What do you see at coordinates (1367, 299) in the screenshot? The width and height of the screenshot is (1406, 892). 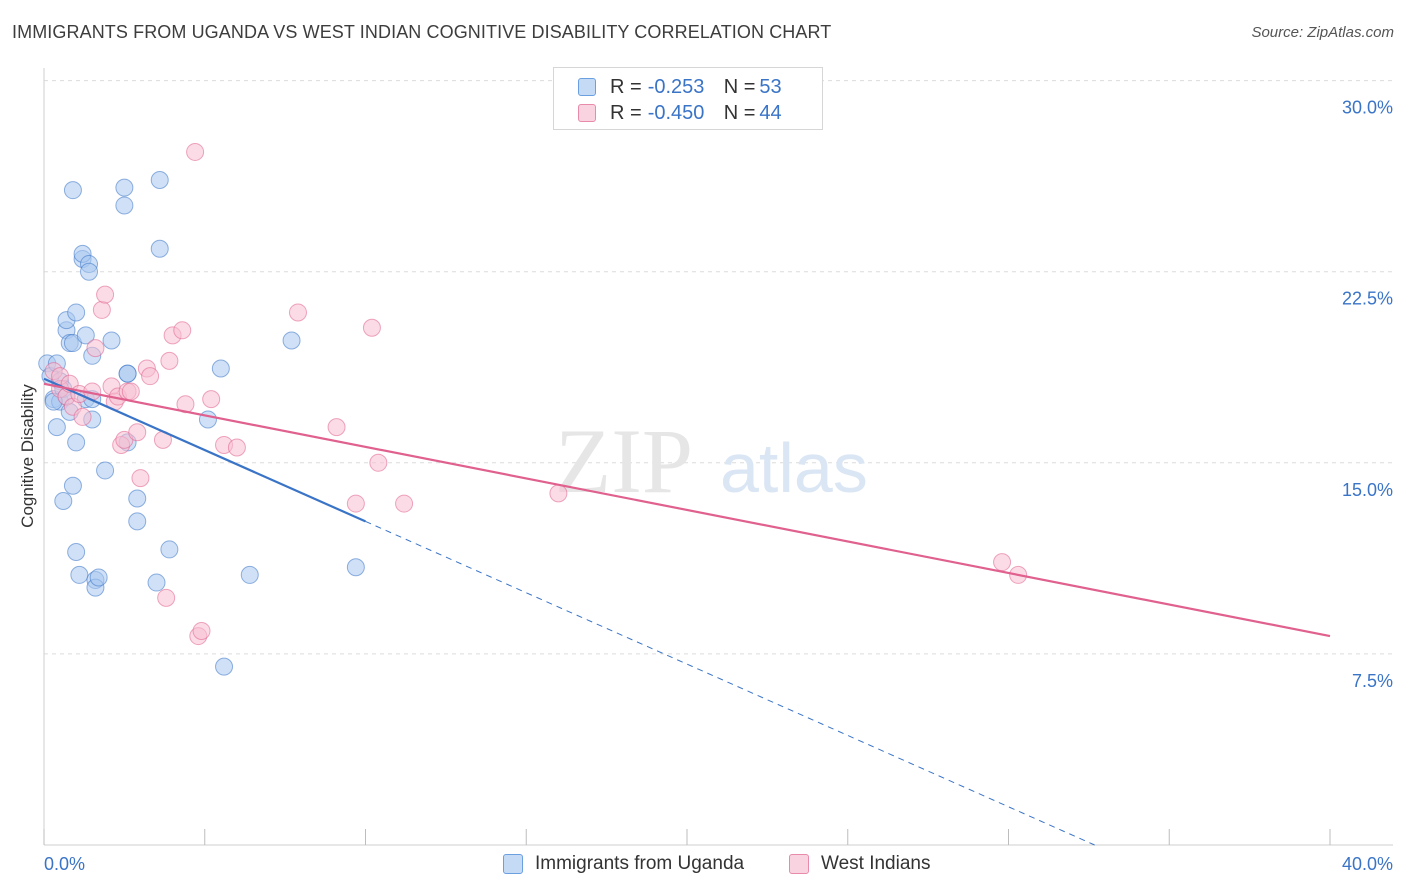 I see `y-tick-label: 22.5%` at bounding box center [1367, 299].